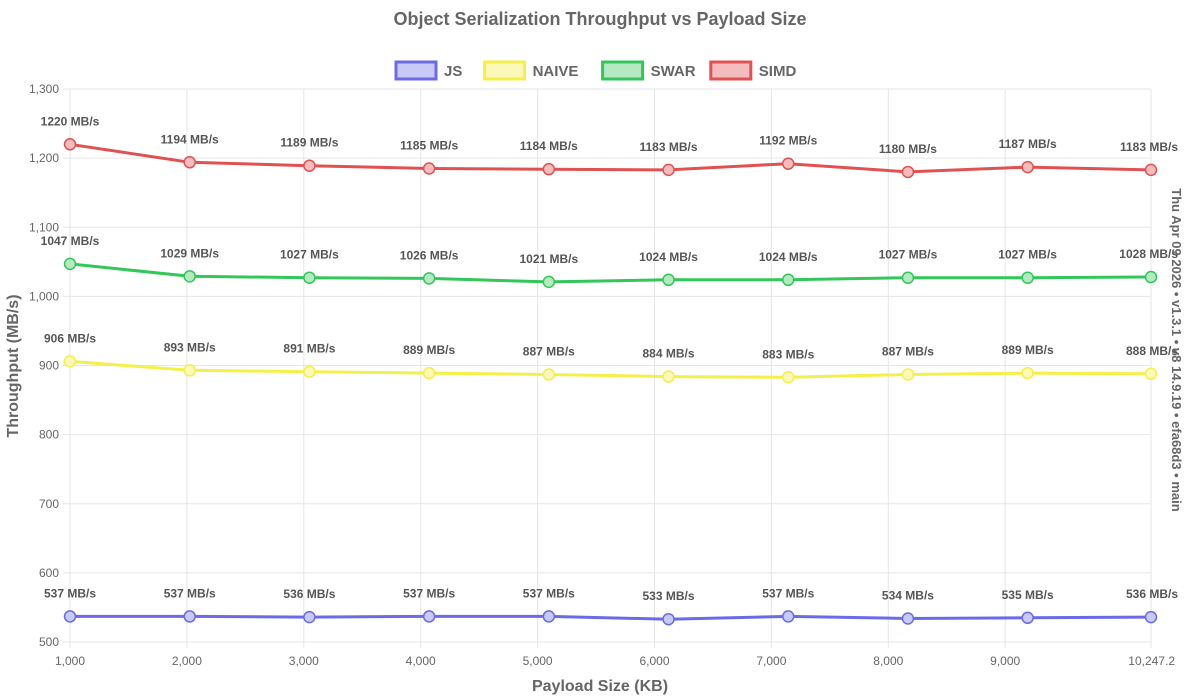 The width and height of the screenshot is (1200, 700). Describe the element at coordinates (648, 70) in the screenshot. I see `legend-item-swar: SWAR` at that location.